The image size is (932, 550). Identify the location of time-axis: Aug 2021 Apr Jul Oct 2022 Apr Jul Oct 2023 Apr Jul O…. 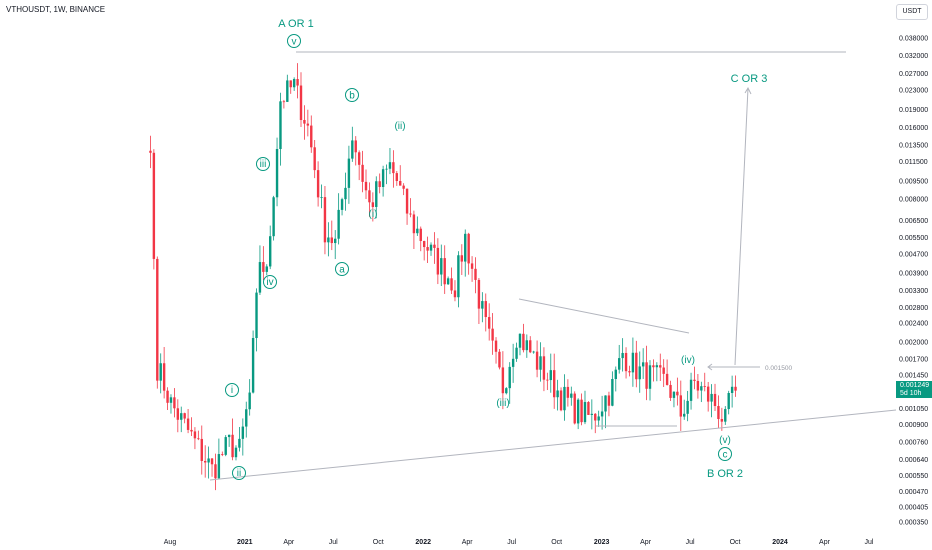
(519, 542).